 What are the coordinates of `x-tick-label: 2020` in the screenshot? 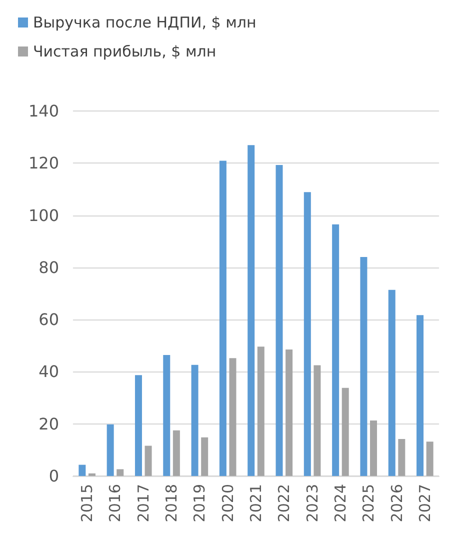 It's located at (227, 503).